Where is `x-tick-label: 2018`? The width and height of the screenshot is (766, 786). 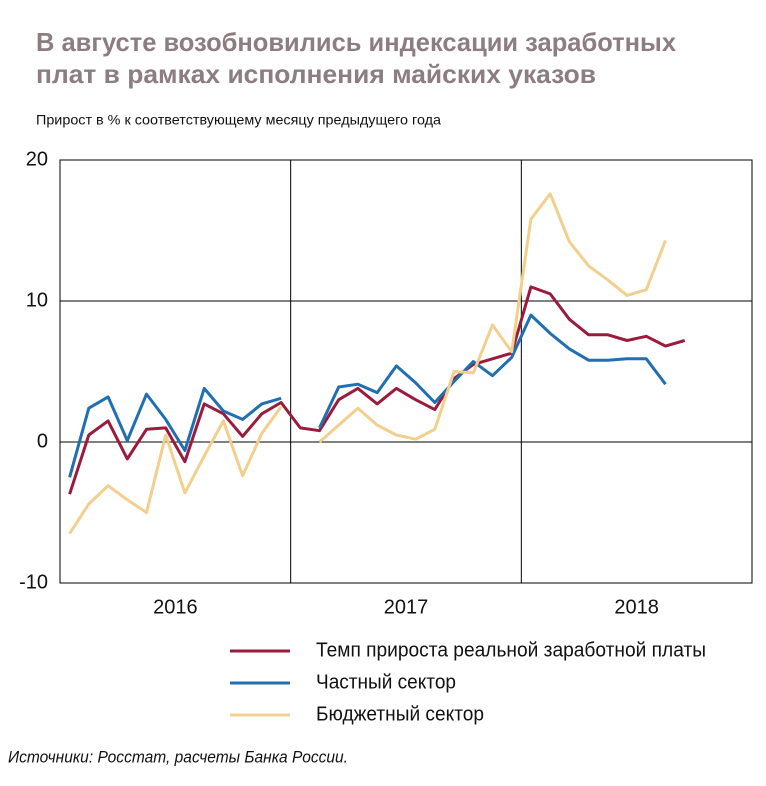
x-tick-label: 2018 is located at coordinates (636, 607).